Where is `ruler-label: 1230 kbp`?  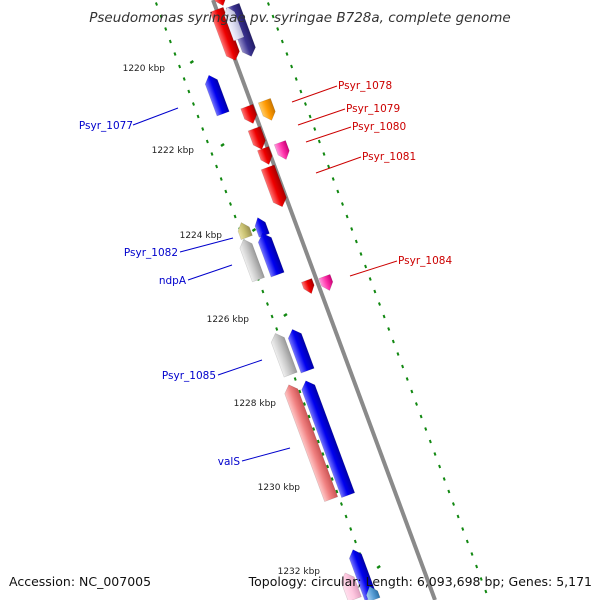
ruler-label: 1230 kbp is located at coordinates (279, 488).